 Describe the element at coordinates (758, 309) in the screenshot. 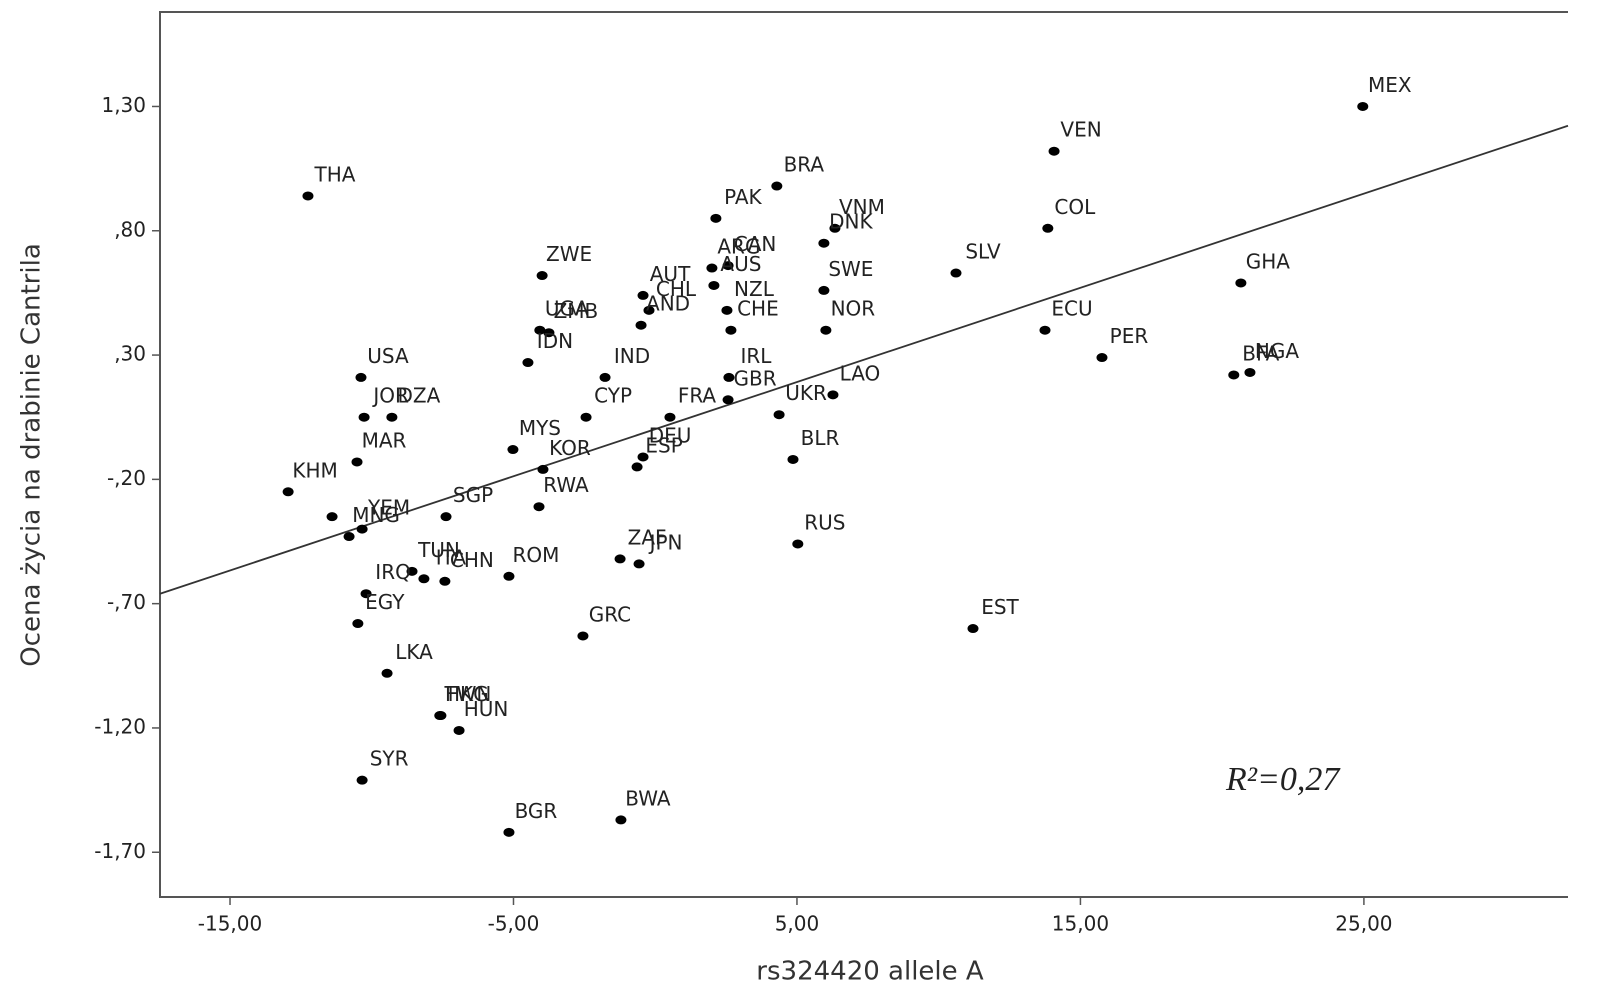

I see `point-label: CHE` at that location.